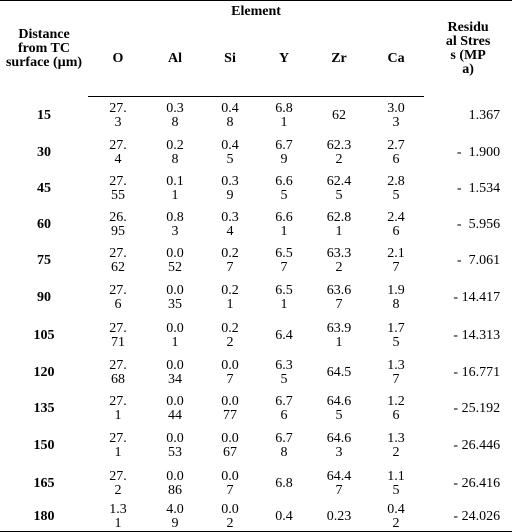 The width and height of the screenshot is (513, 532). I want to click on element-ca-cell: 2.46, so click(396, 225).